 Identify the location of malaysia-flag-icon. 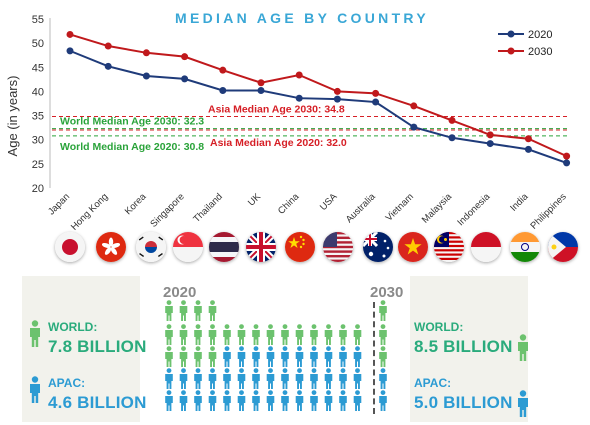
(449, 247).